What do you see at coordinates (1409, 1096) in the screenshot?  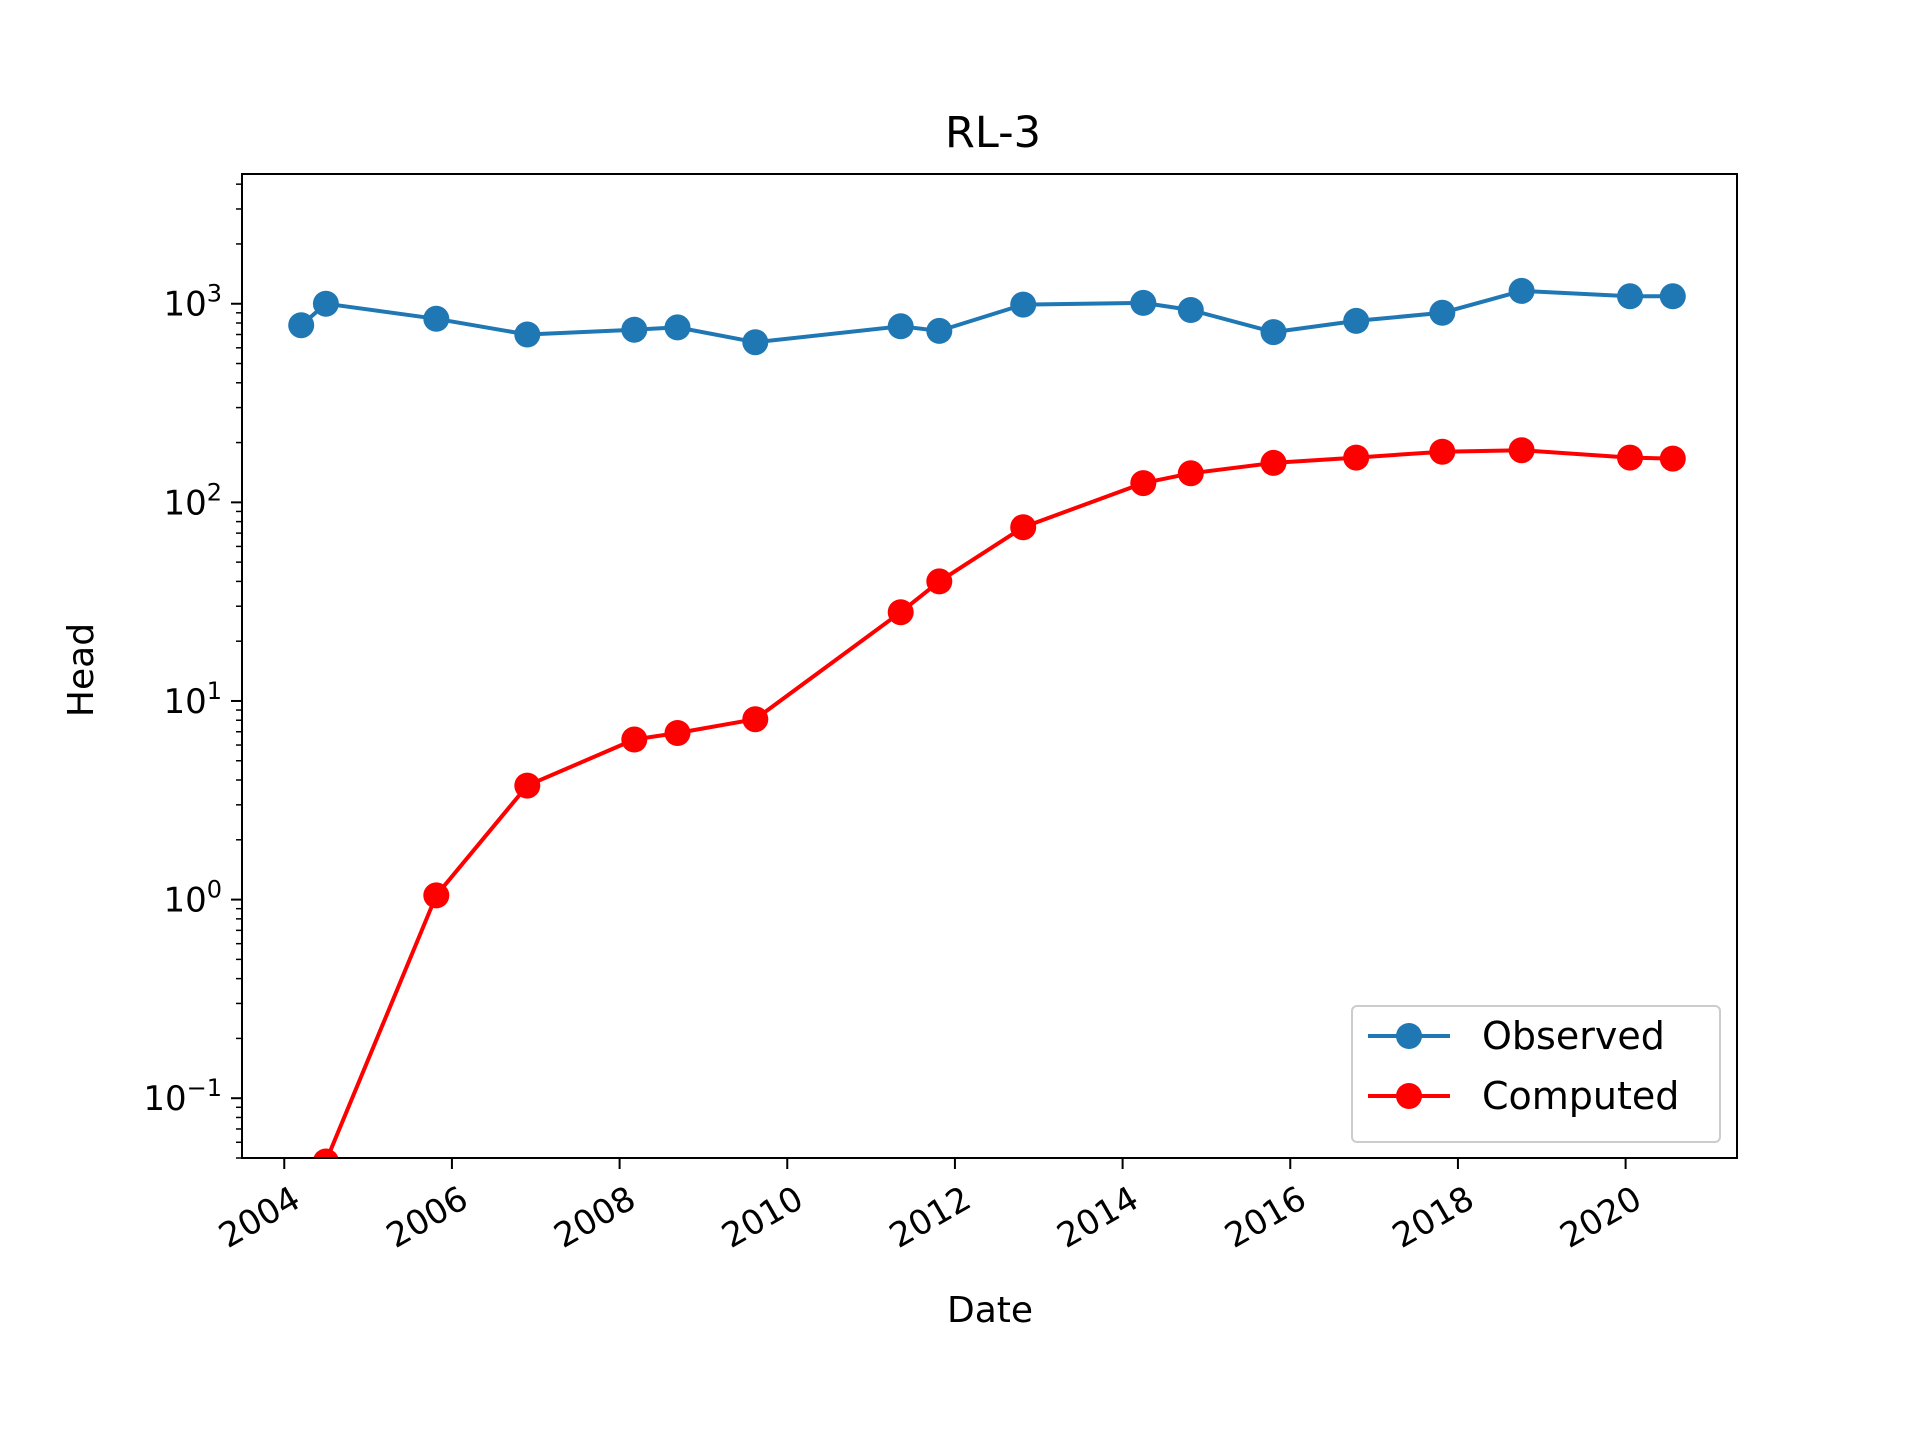 I see `legend-marker-computed` at bounding box center [1409, 1096].